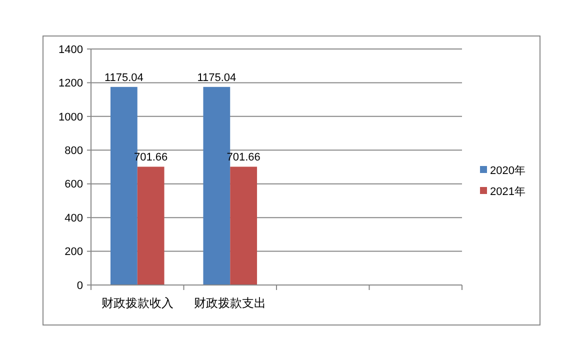 The height and width of the screenshot is (340, 562). What do you see at coordinates (73, 218) in the screenshot?
I see `y-tick-label: 400` at bounding box center [73, 218].